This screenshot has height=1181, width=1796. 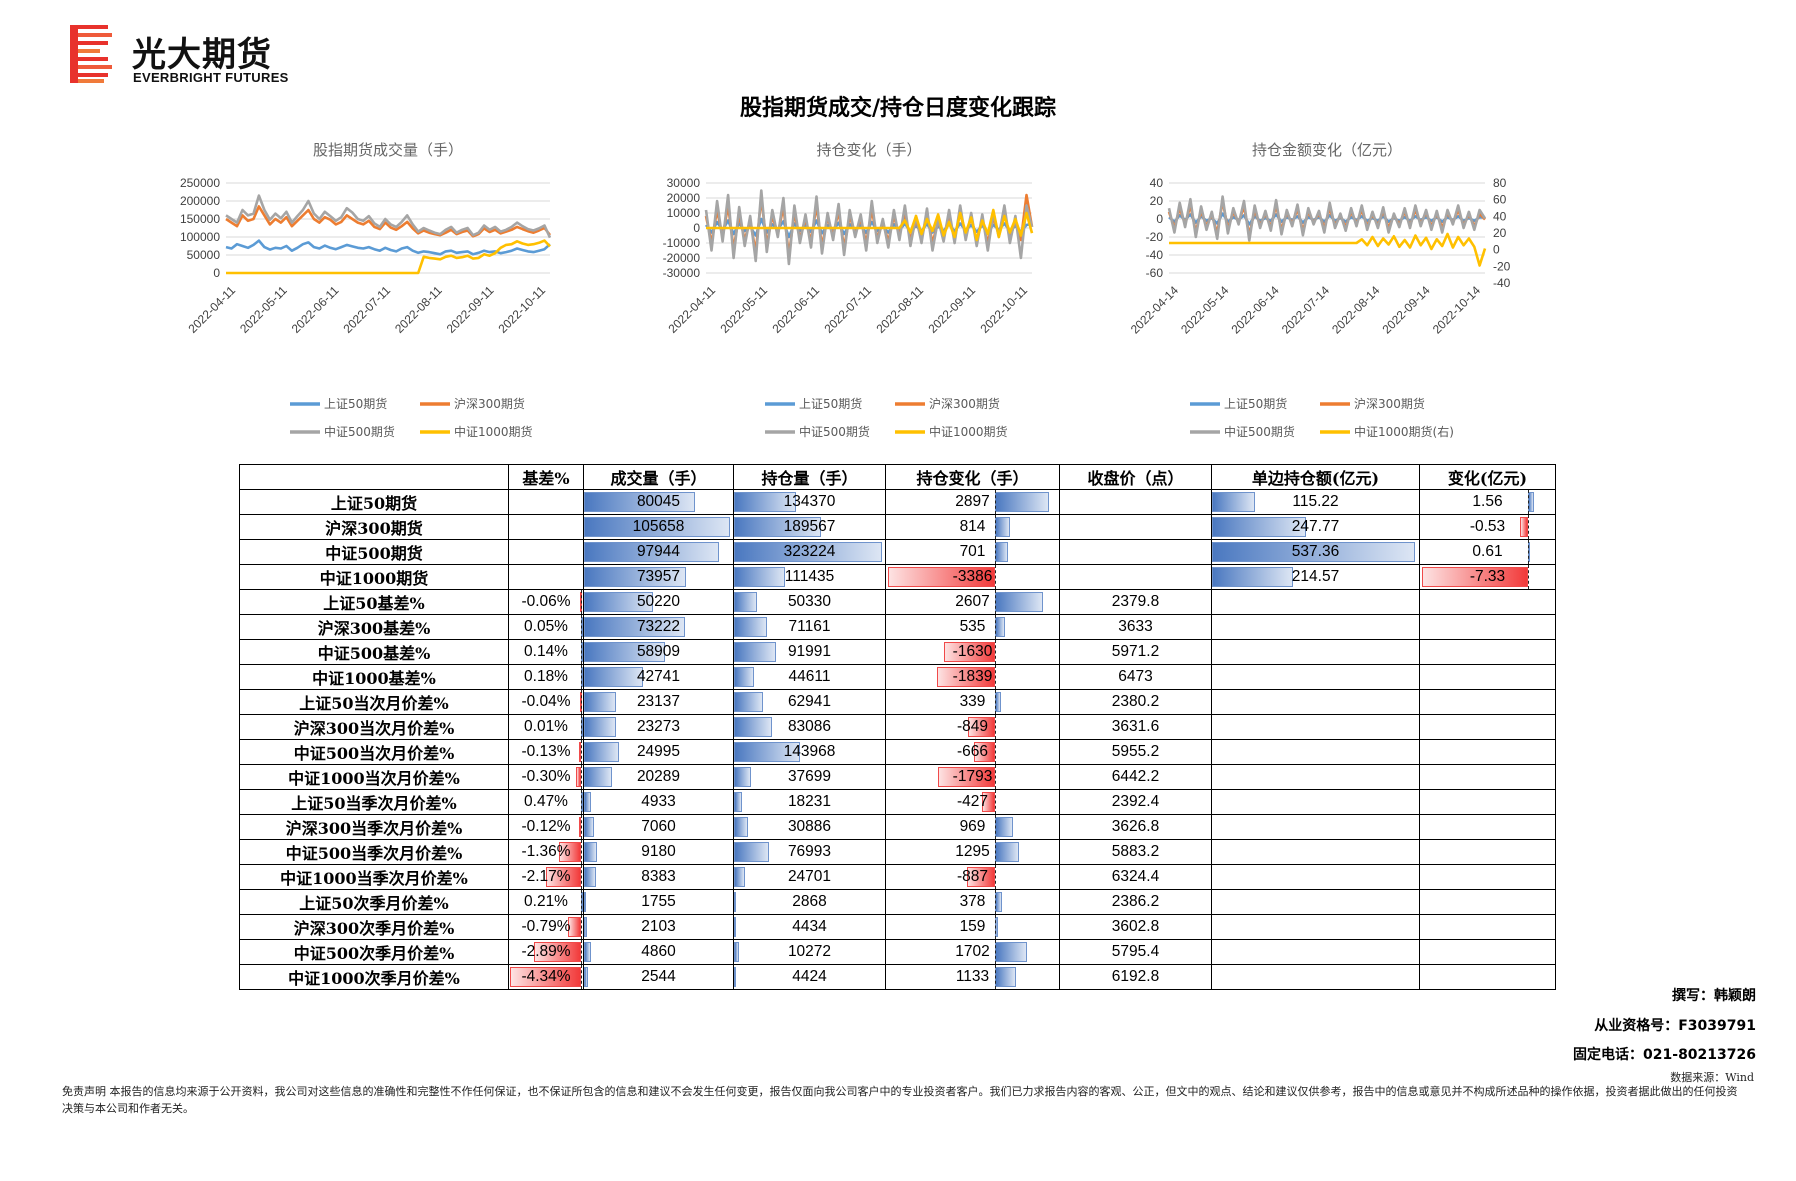 What do you see at coordinates (493, 431) in the screenshot?
I see `legend-label: 中证1000期货` at bounding box center [493, 431].